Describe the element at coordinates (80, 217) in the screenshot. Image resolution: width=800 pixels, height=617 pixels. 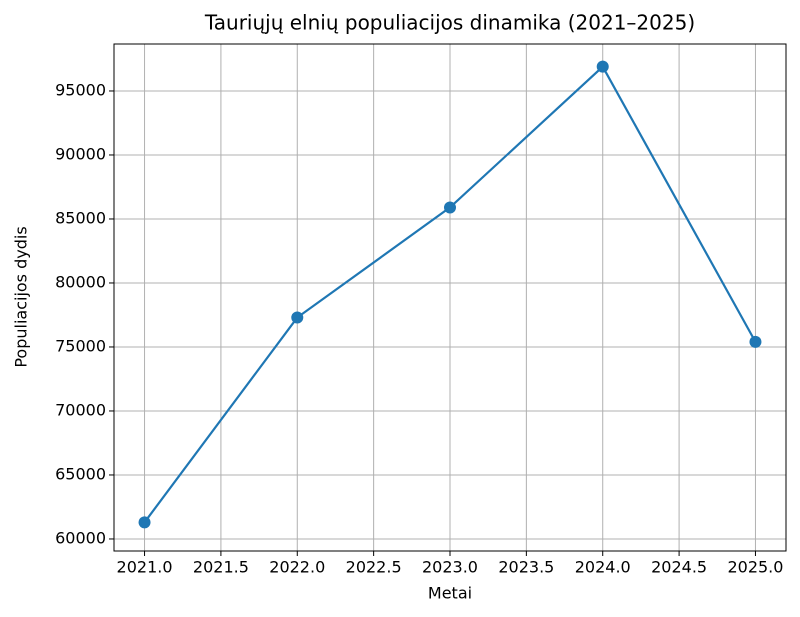
I see `y-tick-label: 85000` at that location.